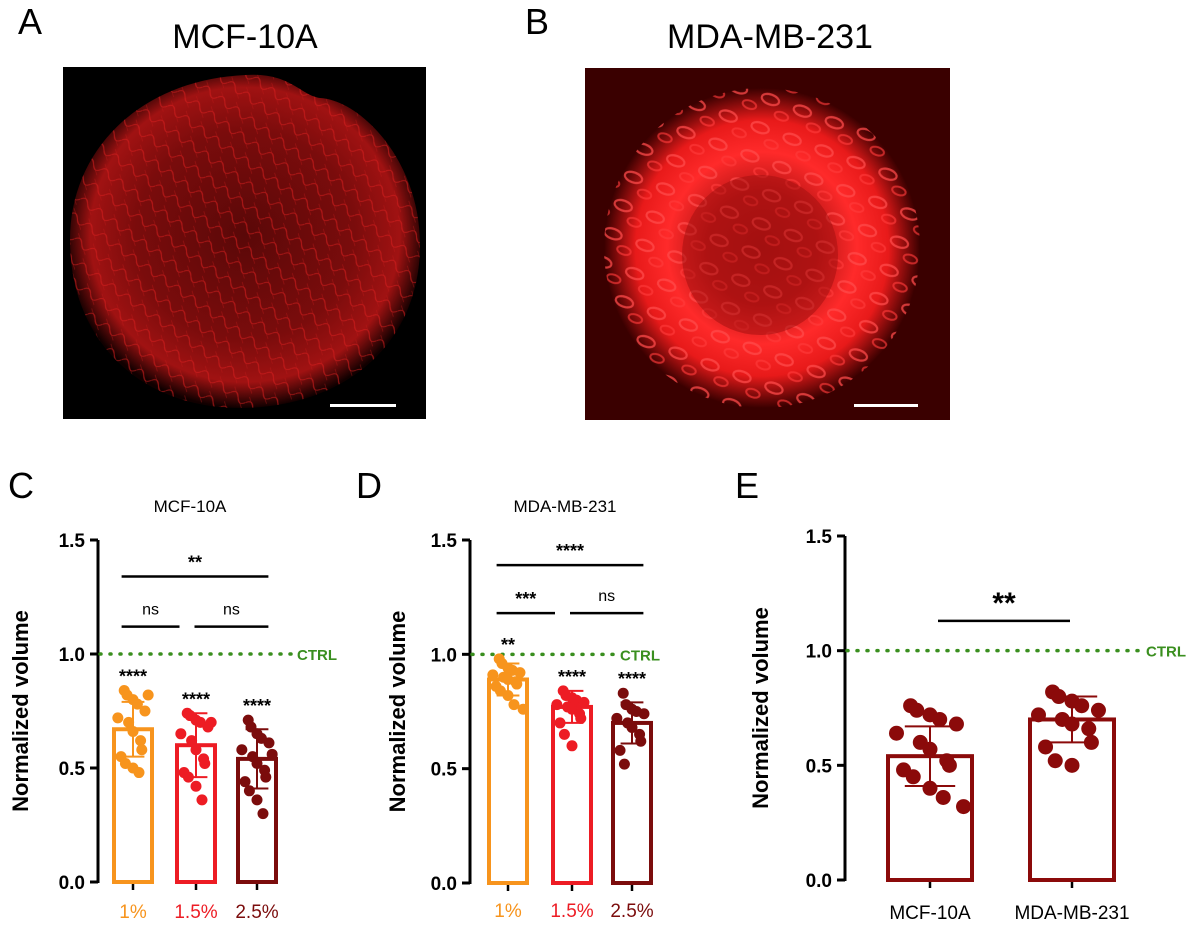 This screenshot has height=931, width=1200. What do you see at coordinates (525, 599) in the screenshot?
I see `bracket-label: ***` at bounding box center [525, 599].